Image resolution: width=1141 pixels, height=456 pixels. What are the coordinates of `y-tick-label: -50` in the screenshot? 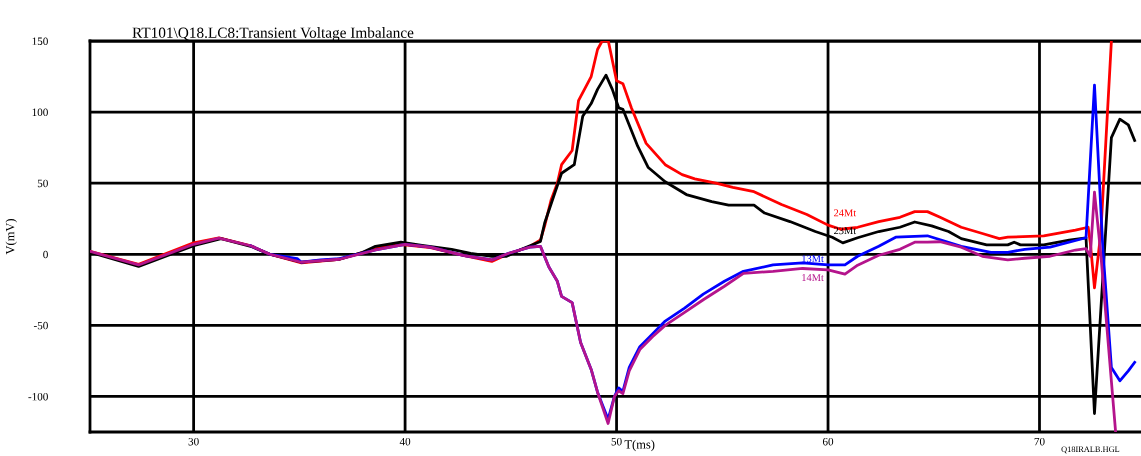 It's located at (40, 325).